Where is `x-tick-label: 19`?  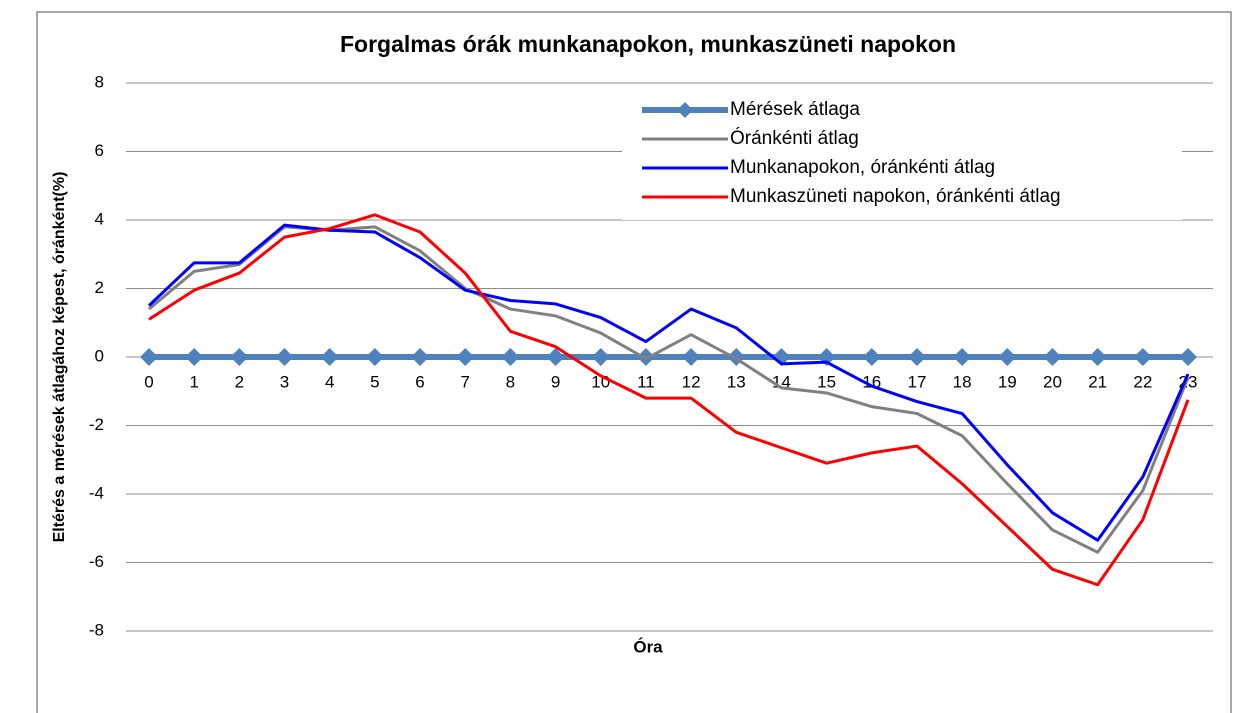
x-tick-label: 19 is located at coordinates (1007, 381).